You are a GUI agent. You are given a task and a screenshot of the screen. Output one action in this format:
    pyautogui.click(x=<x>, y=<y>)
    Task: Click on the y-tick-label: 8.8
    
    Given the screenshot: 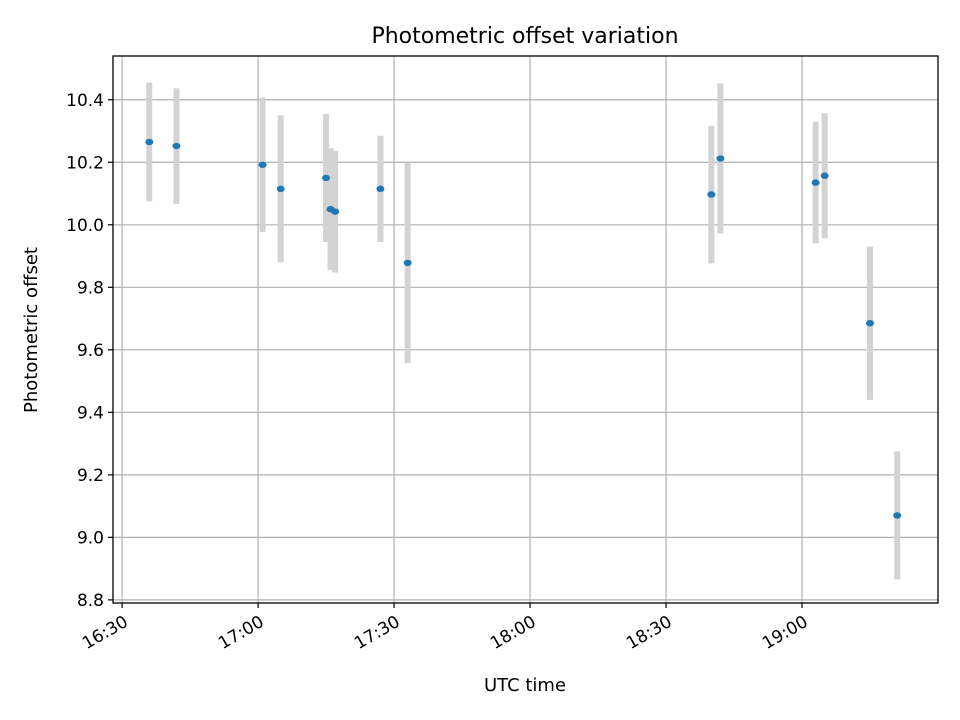 What is the action you would take?
    pyautogui.click(x=90, y=601)
    